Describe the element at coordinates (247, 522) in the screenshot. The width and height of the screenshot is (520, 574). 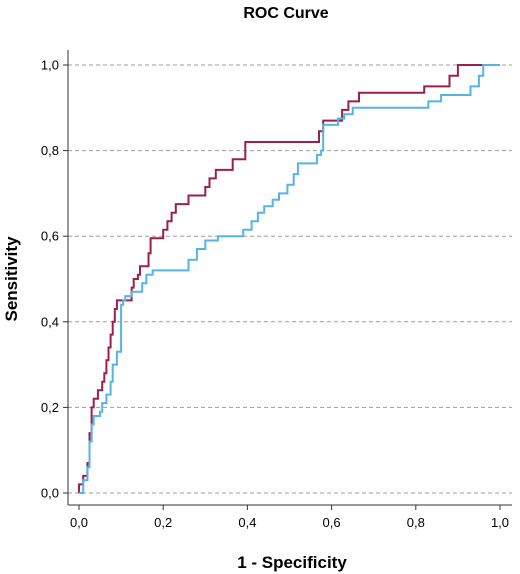
I see `x-tick-label-2: 0,4` at that location.